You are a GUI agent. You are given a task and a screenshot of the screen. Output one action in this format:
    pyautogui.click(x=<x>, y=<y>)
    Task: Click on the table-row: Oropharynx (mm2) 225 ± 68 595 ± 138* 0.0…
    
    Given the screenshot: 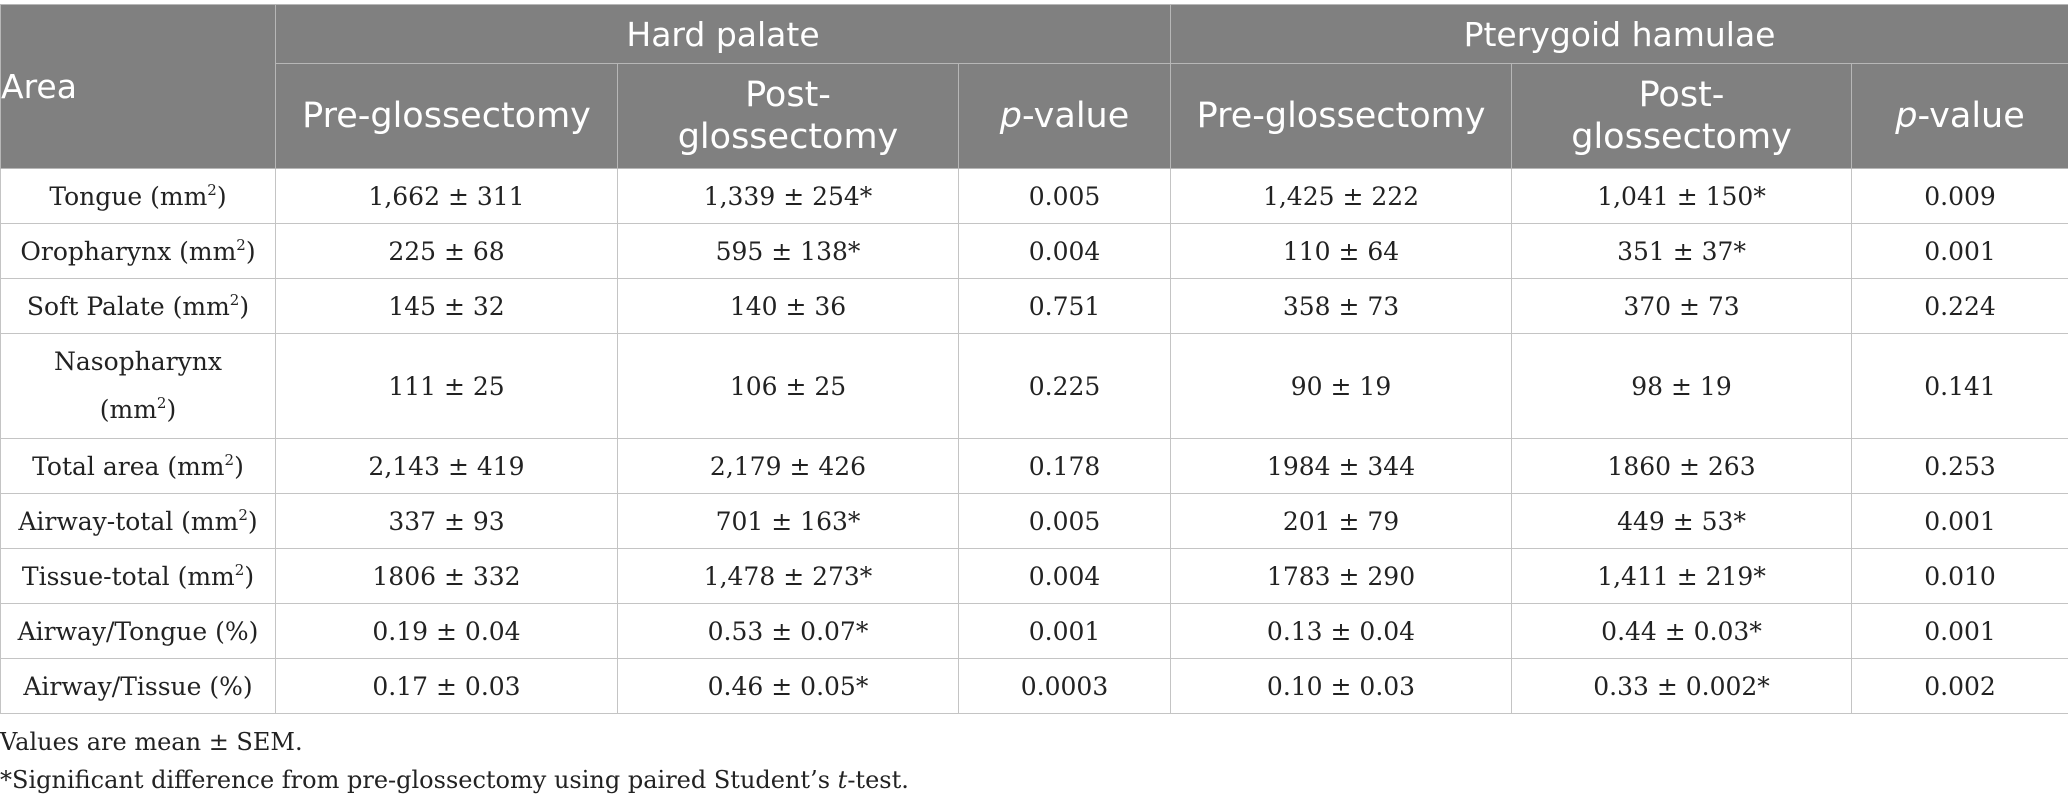 What is the action you would take?
    pyautogui.click(x=1034, y=251)
    